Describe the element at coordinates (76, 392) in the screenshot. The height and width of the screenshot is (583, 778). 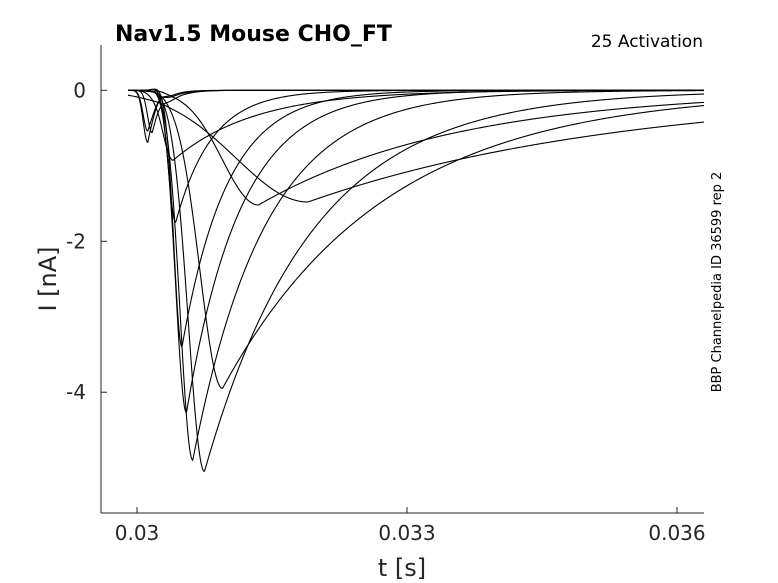
I see `y-tick-label: -4` at that location.